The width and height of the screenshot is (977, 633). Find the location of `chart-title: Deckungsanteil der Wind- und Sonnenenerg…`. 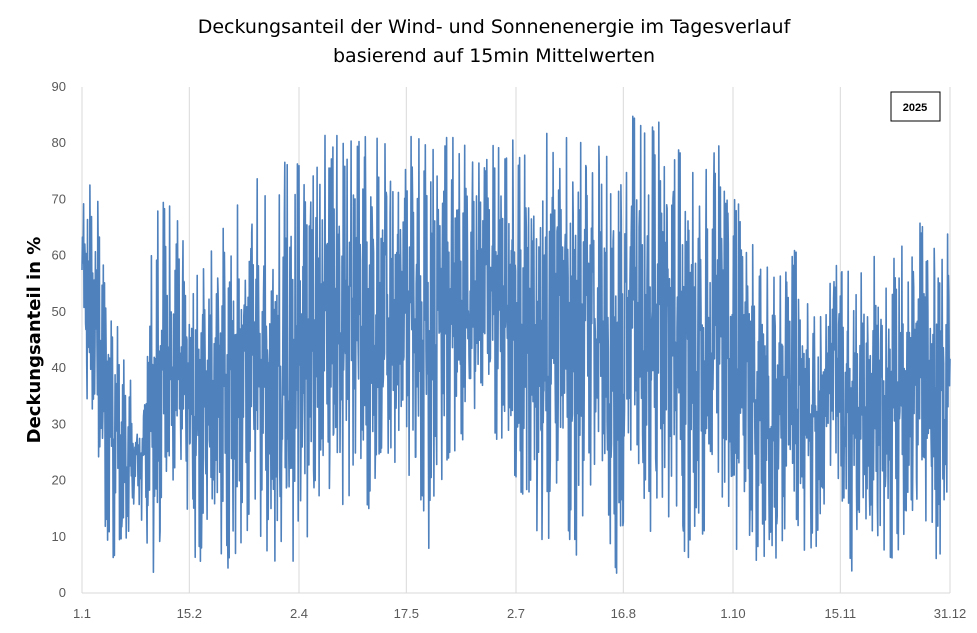

chart-title: Deckungsanteil der Wind- und Sonnenenerg… is located at coordinates (495, 27).